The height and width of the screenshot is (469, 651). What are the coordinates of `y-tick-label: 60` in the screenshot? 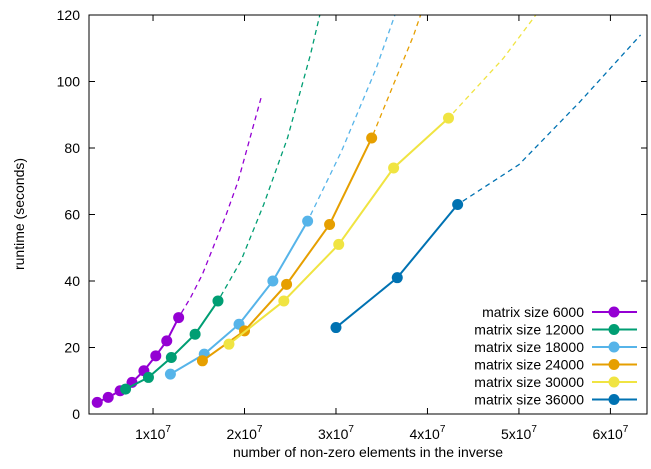 It's located at (72, 215).